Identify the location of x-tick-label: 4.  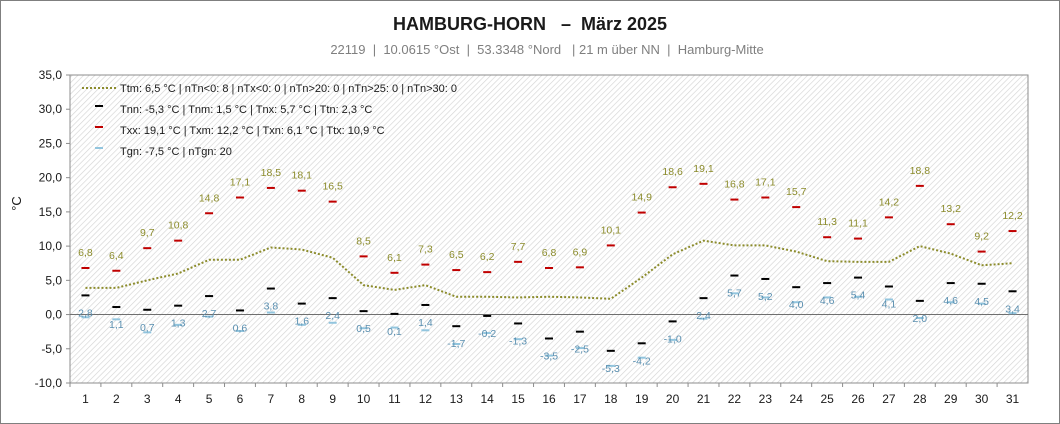
(178, 399).